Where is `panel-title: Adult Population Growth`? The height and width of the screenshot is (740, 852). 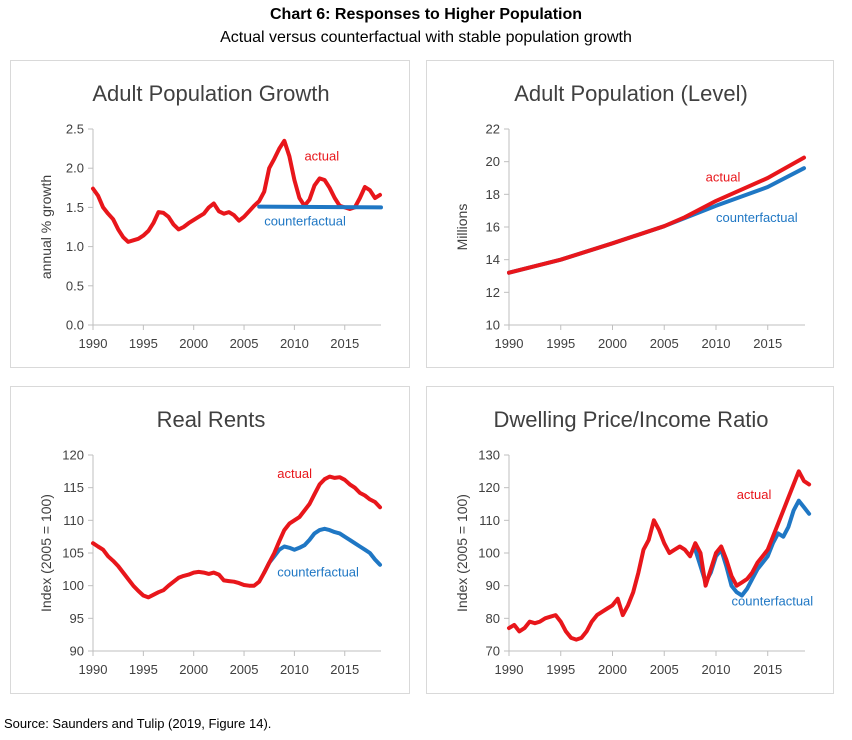
panel-title: Adult Population Growth is located at coordinates (210, 93).